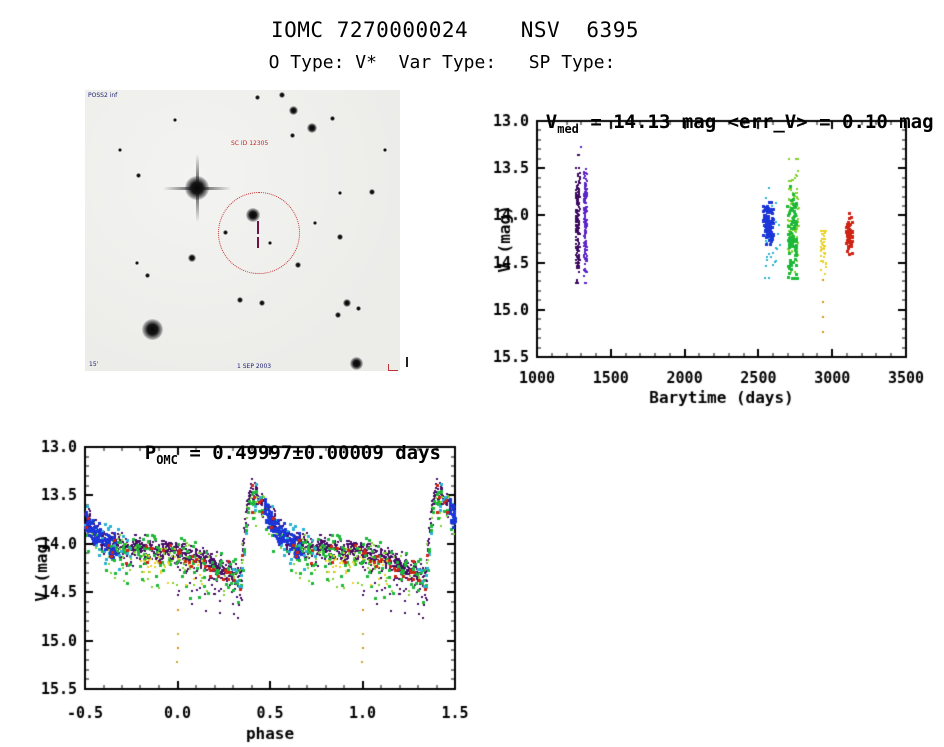  I want to click on target-circle, so click(259, 233).